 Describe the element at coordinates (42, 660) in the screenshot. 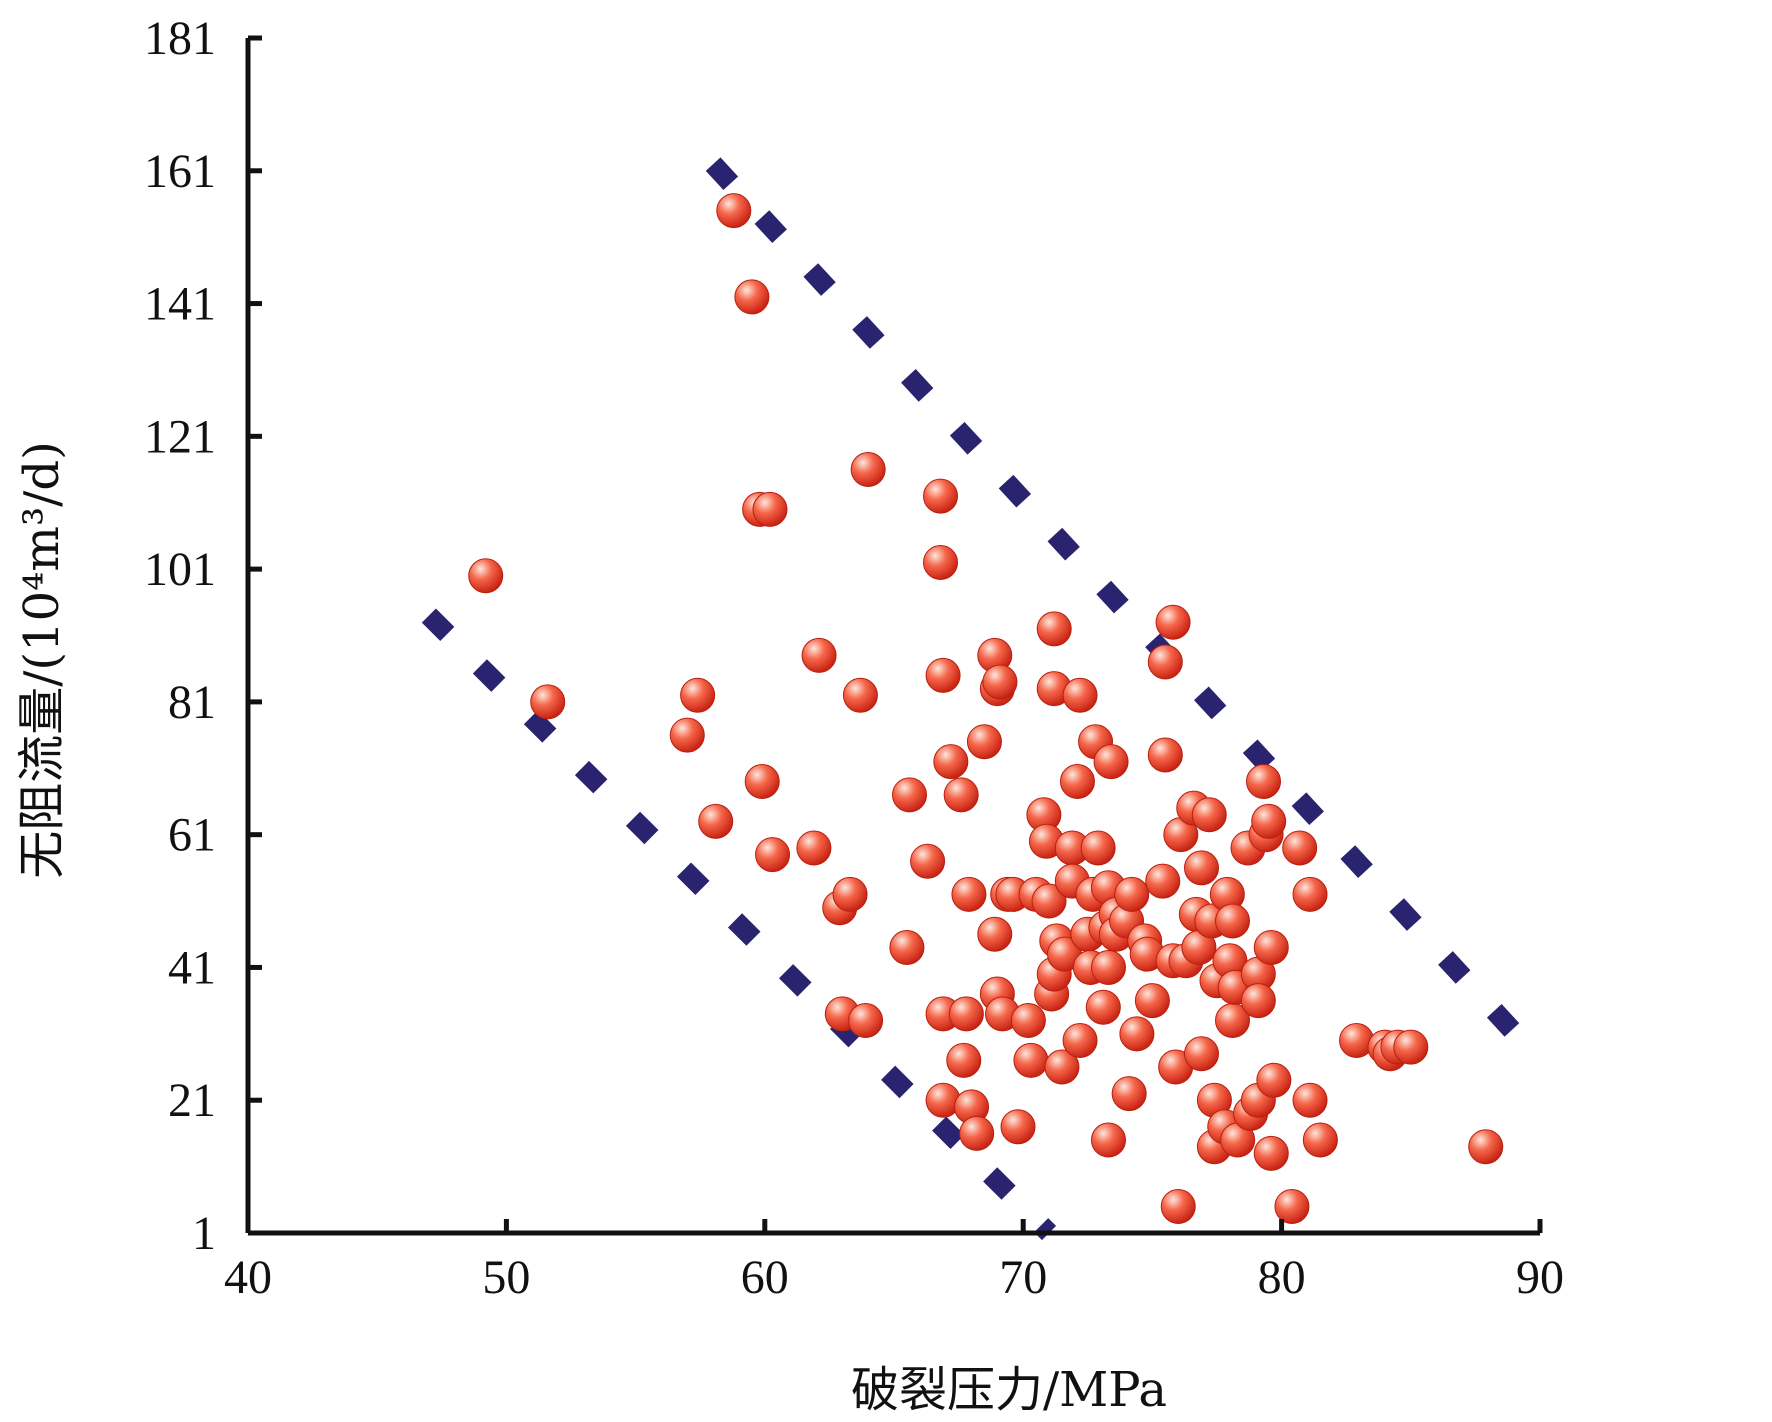

I see `y-axis-title: 无阻流量/(10⁴m³/d)` at that location.